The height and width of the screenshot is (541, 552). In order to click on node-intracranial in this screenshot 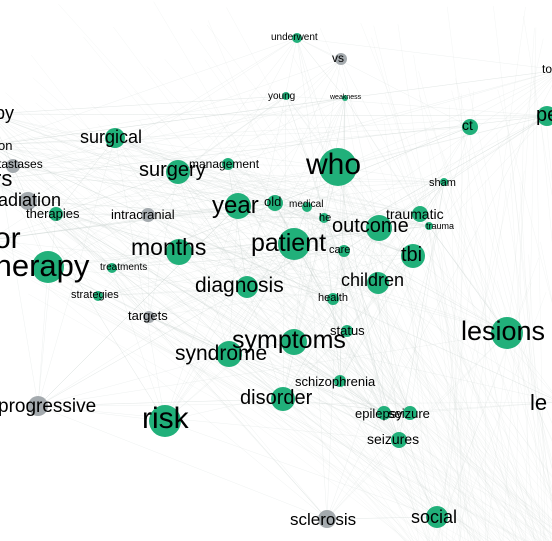, I will do `click(148, 215)`.